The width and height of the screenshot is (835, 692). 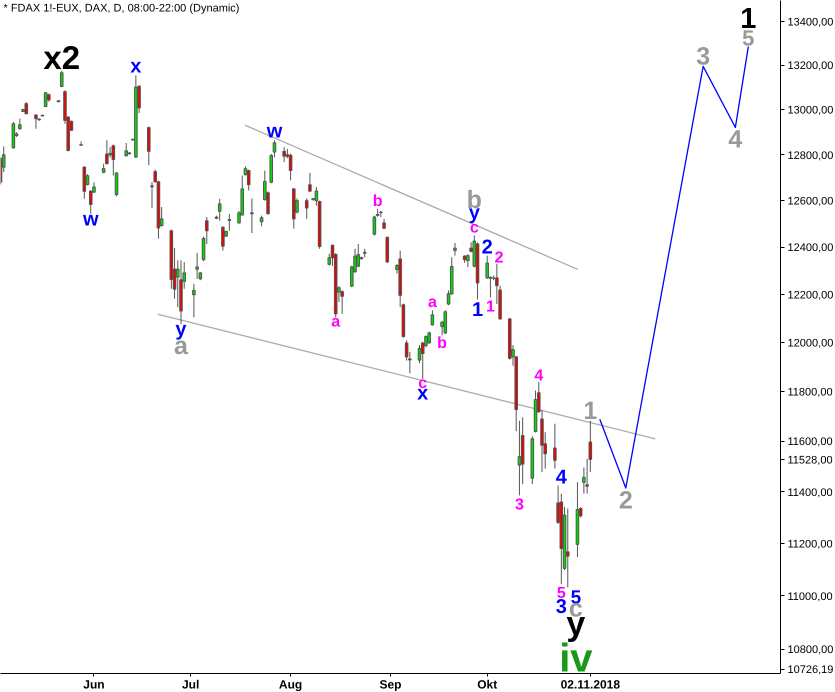 What do you see at coordinates (810, 460) in the screenshot?
I see `y-tick-label: 11528,00` at bounding box center [810, 460].